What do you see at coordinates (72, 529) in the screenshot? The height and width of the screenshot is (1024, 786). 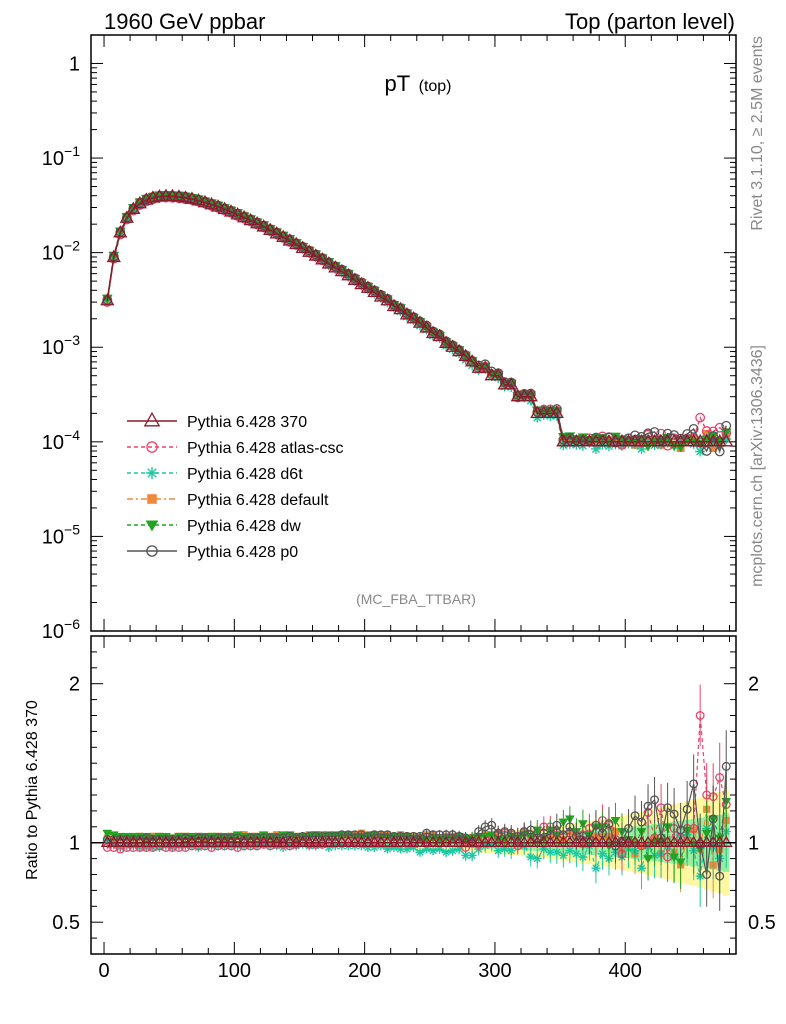 I see `main-y-tick-exponent: −5` at bounding box center [72, 529].